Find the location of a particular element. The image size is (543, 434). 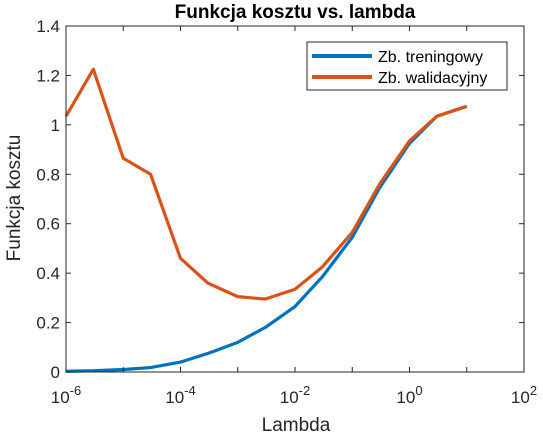

y-tick-label: 1 is located at coordinates (55, 125).